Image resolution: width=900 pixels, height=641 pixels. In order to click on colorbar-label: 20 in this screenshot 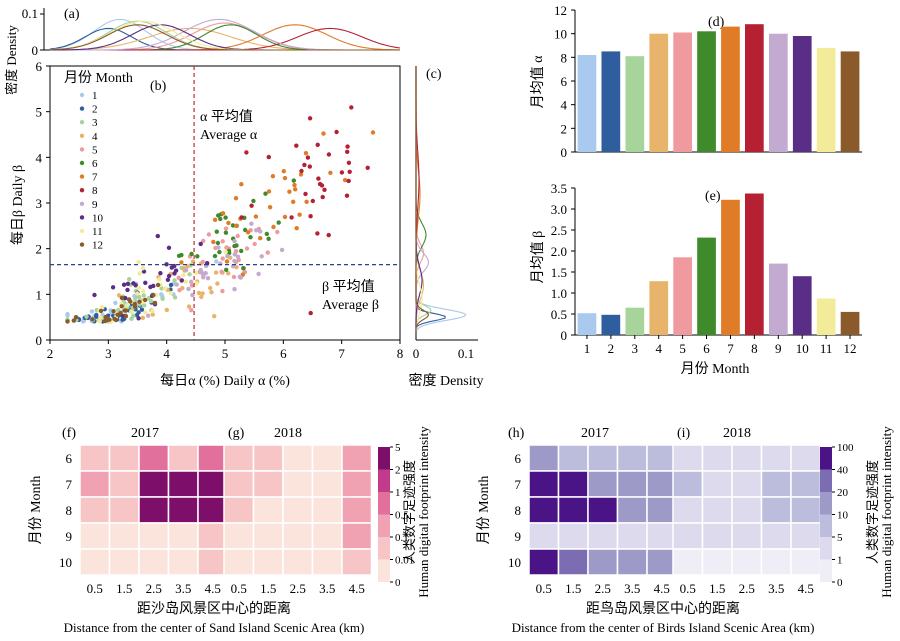, I will do `click(843, 493)`.